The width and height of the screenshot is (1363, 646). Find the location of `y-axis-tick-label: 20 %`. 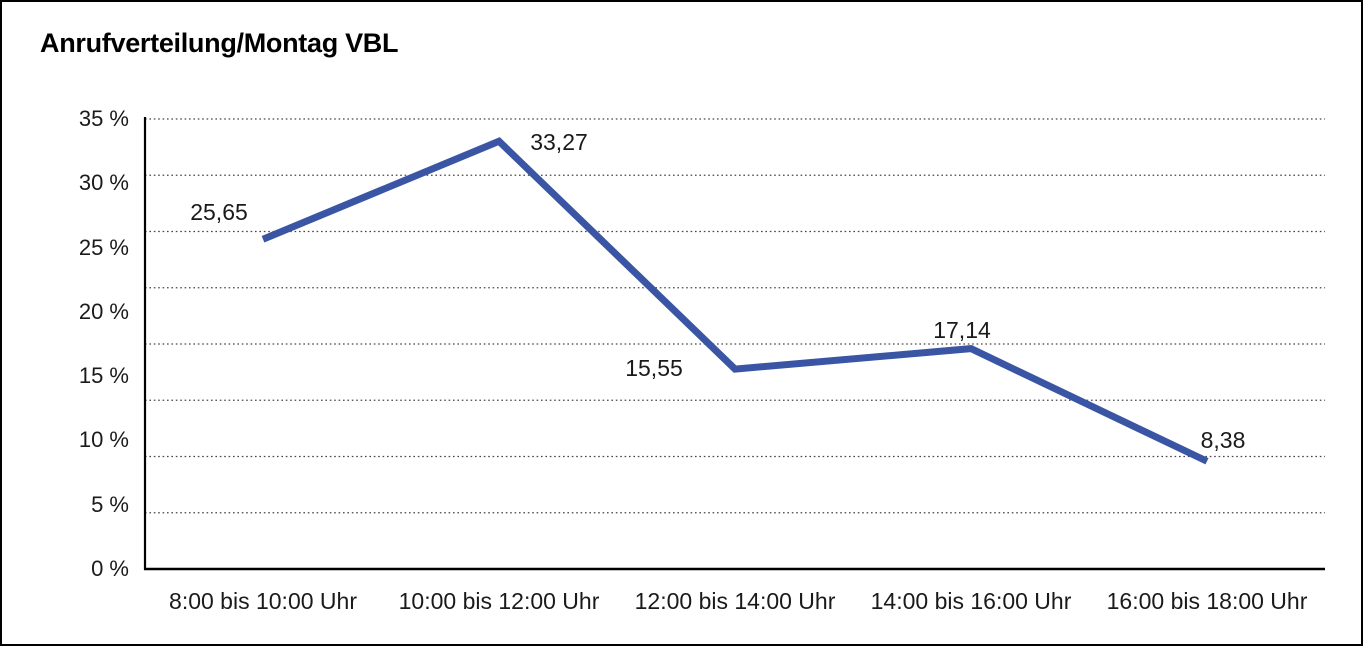

y-axis-tick-label: 20 % is located at coordinates (103, 311).